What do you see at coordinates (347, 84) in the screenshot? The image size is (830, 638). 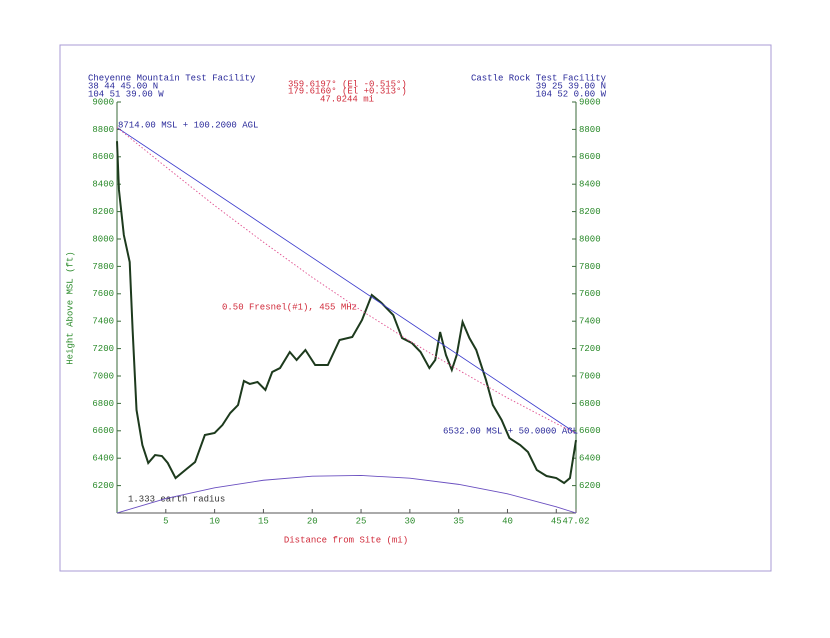 I see `bearing-a: 359.6197° (El -0.515°)` at bounding box center [347, 84].